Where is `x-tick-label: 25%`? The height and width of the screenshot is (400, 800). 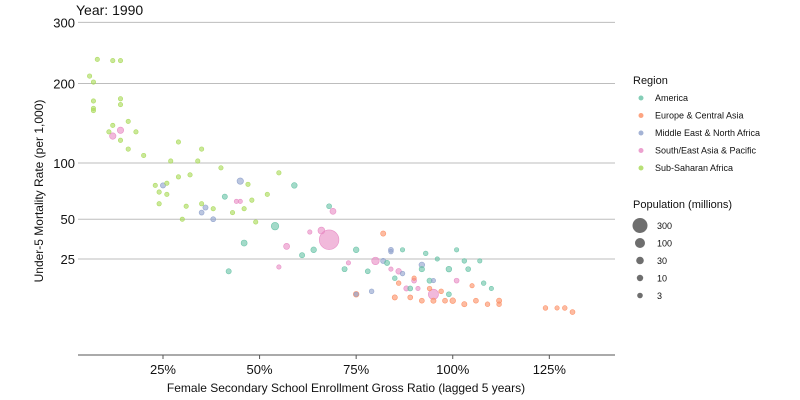
x-tick-label: 25% is located at coordinates (163, 369).